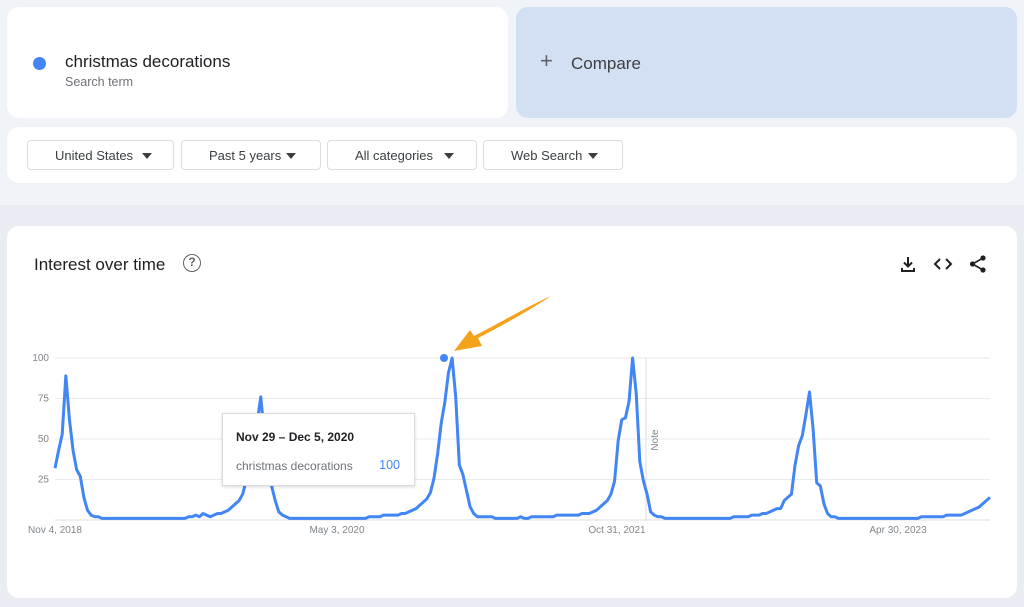 The width and height of the screenshot is (1024, 607). I want to click on search-type-filter-dropdown: Web Search, so click(553, 155).